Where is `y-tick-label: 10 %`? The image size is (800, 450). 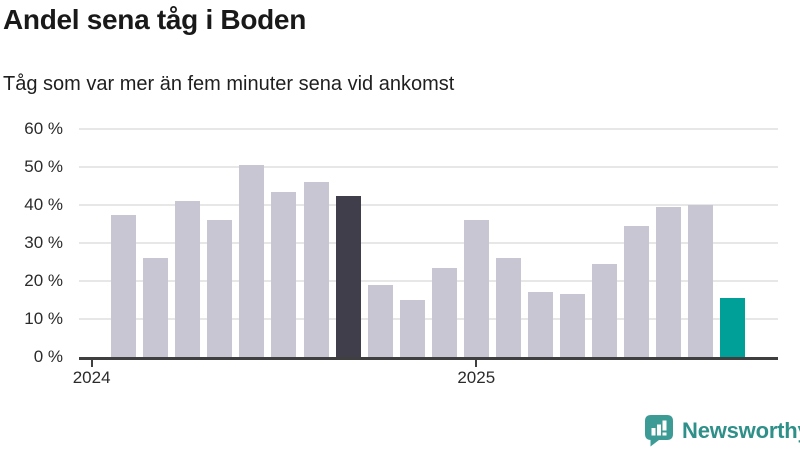
y-tick-label: 10 % is located at coordinates (43, 318).